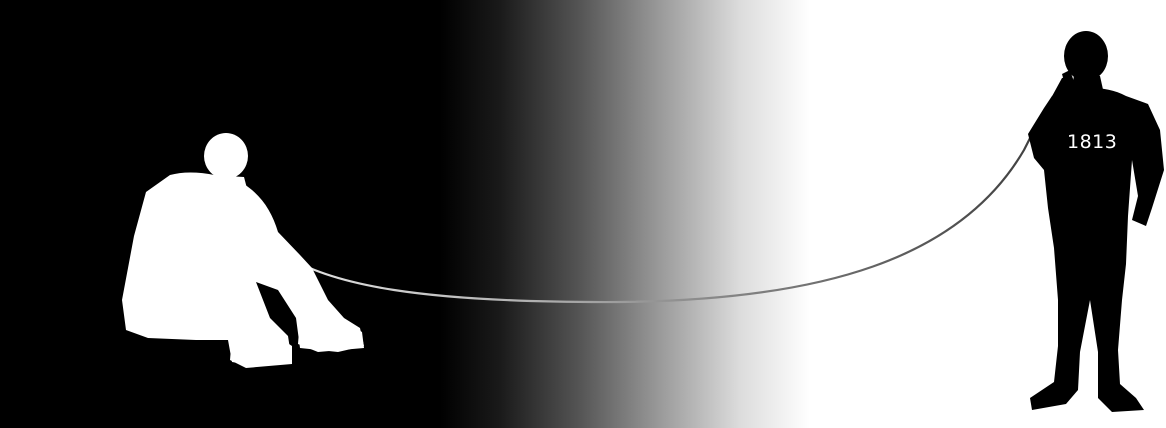  Describe the element at coordinates (1096, 221) in the screenshot. I see `standing-figure-silhouette` at that location.